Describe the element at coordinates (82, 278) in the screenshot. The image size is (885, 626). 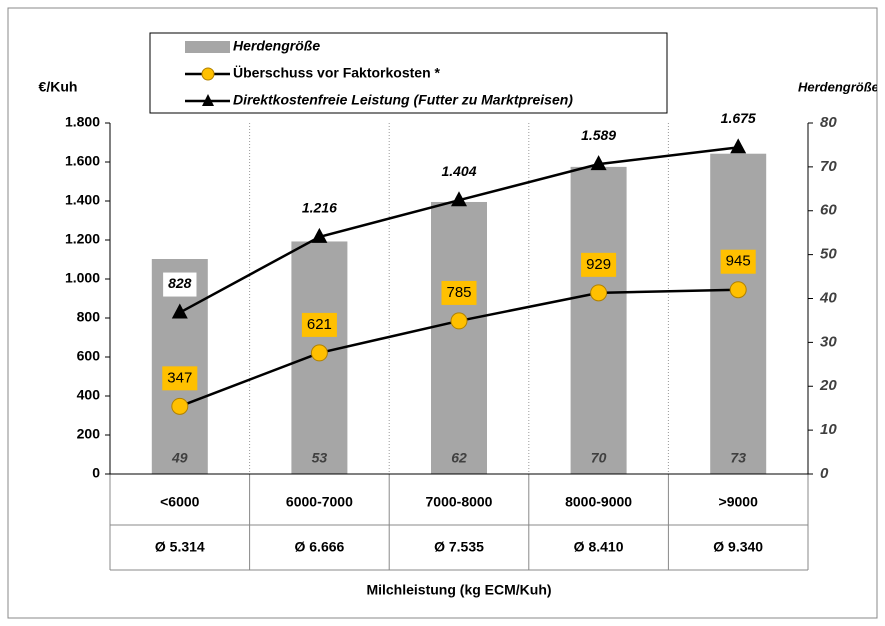
I see `y-tick-label: 1.000` at that location.